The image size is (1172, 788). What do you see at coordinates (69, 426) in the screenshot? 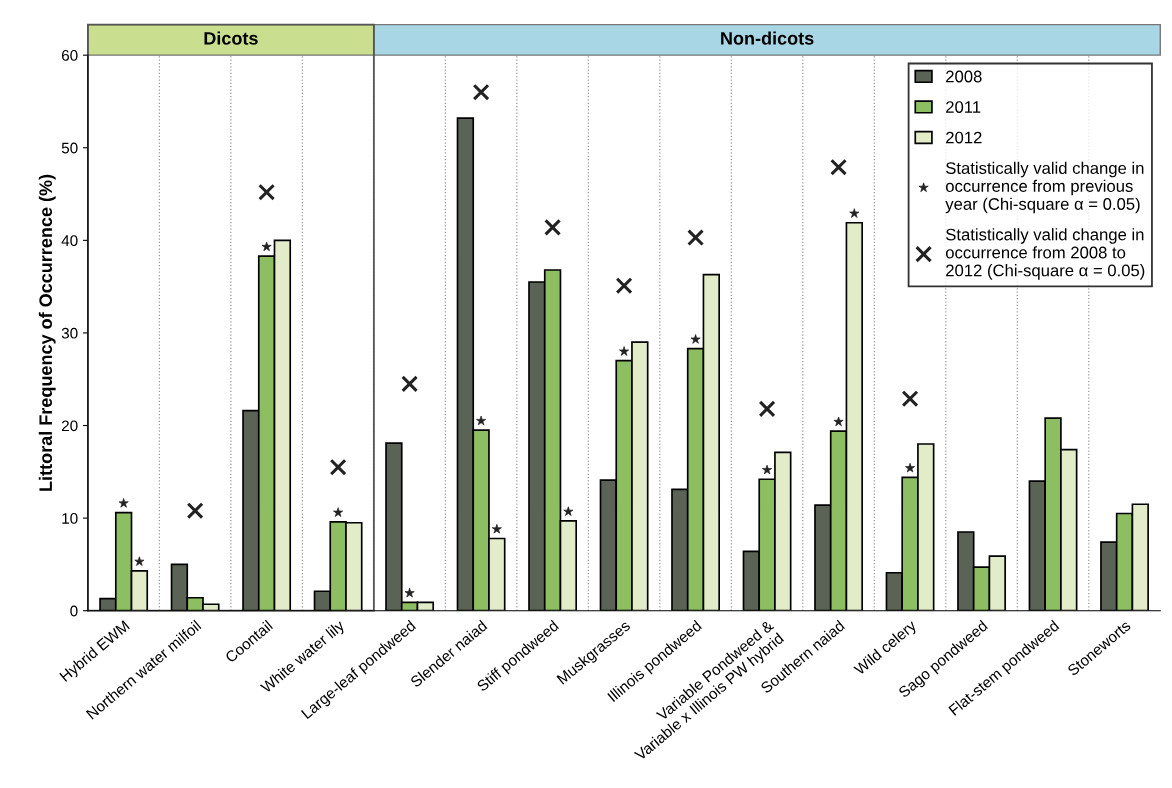
I see `y-tick-label: 20` at bounding box center [69, 426].